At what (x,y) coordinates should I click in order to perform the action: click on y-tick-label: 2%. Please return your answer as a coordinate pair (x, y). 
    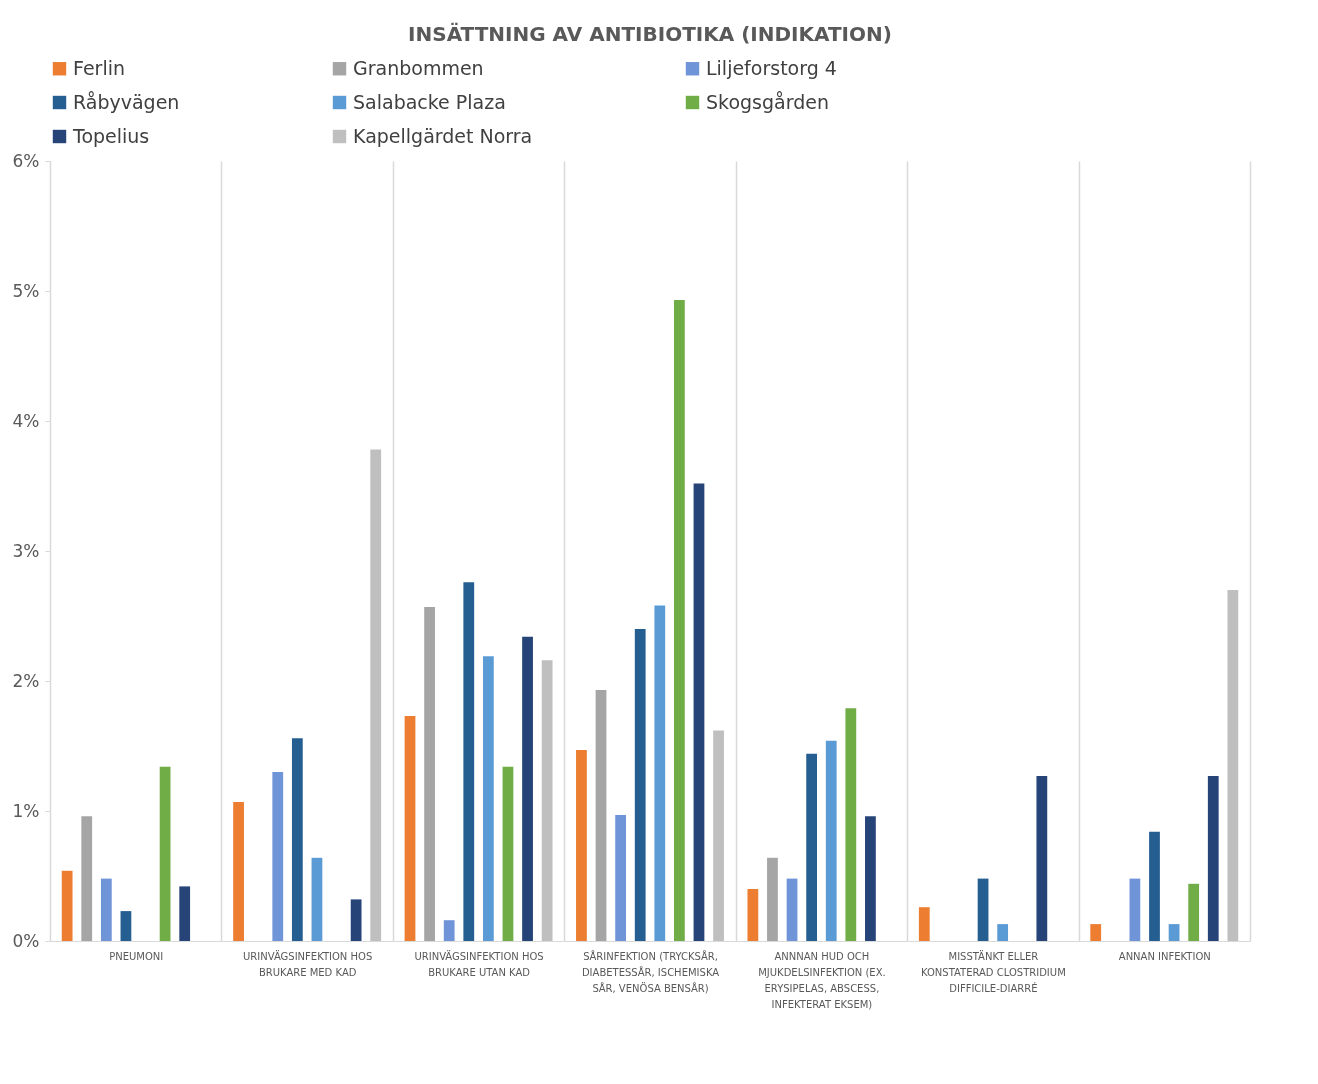
    Looking at the image, I should click on (26, 680).